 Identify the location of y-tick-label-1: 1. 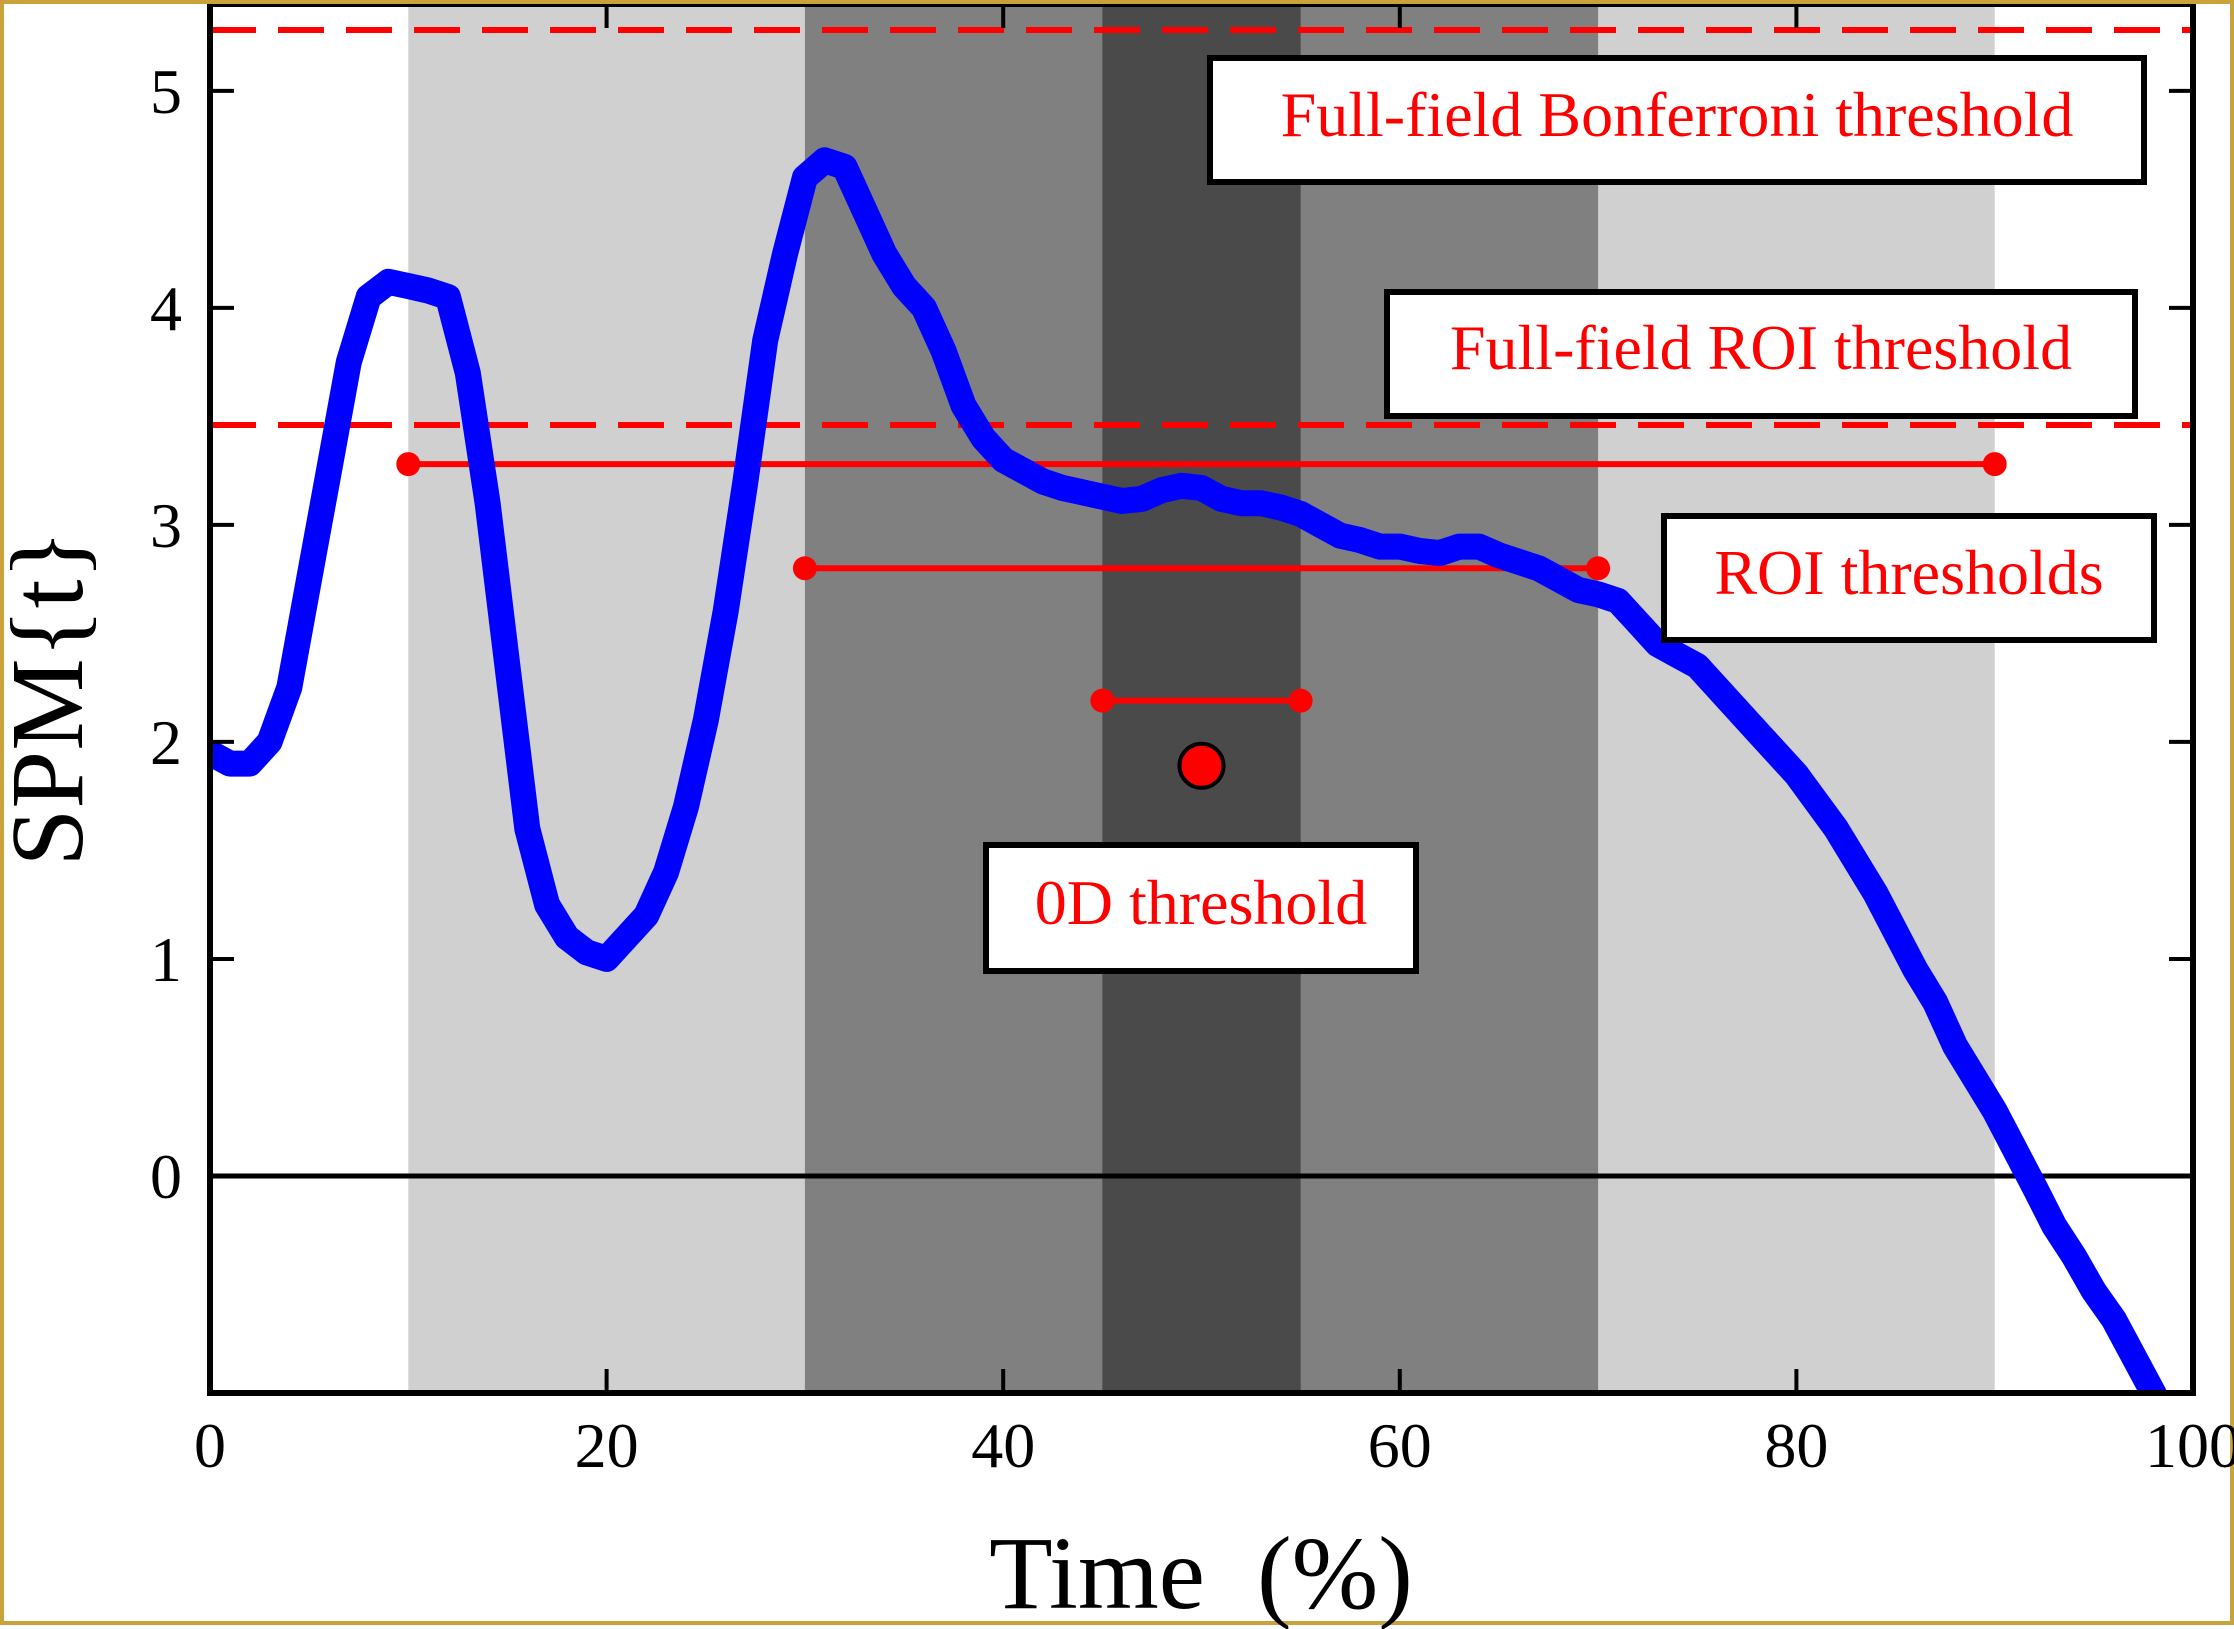
(166, 959).